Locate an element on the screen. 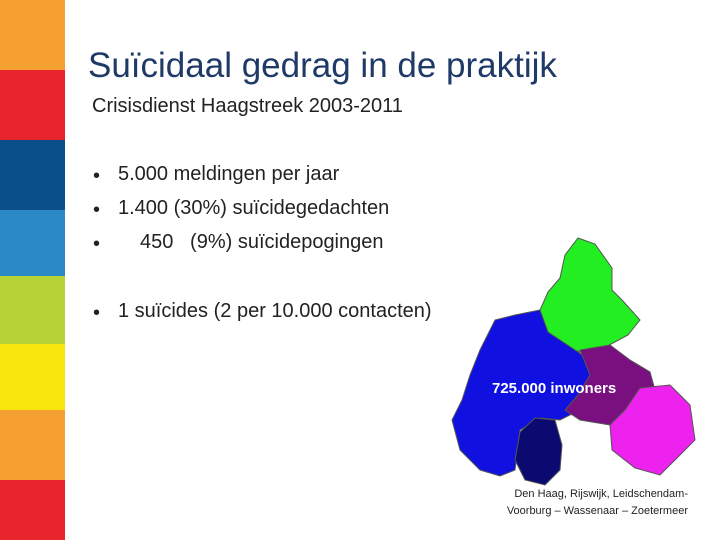 This screenshot has height=540, width=720. bullet-text: 1.400 (30%) suïcidegedachten is located at coordinates (254, 208).